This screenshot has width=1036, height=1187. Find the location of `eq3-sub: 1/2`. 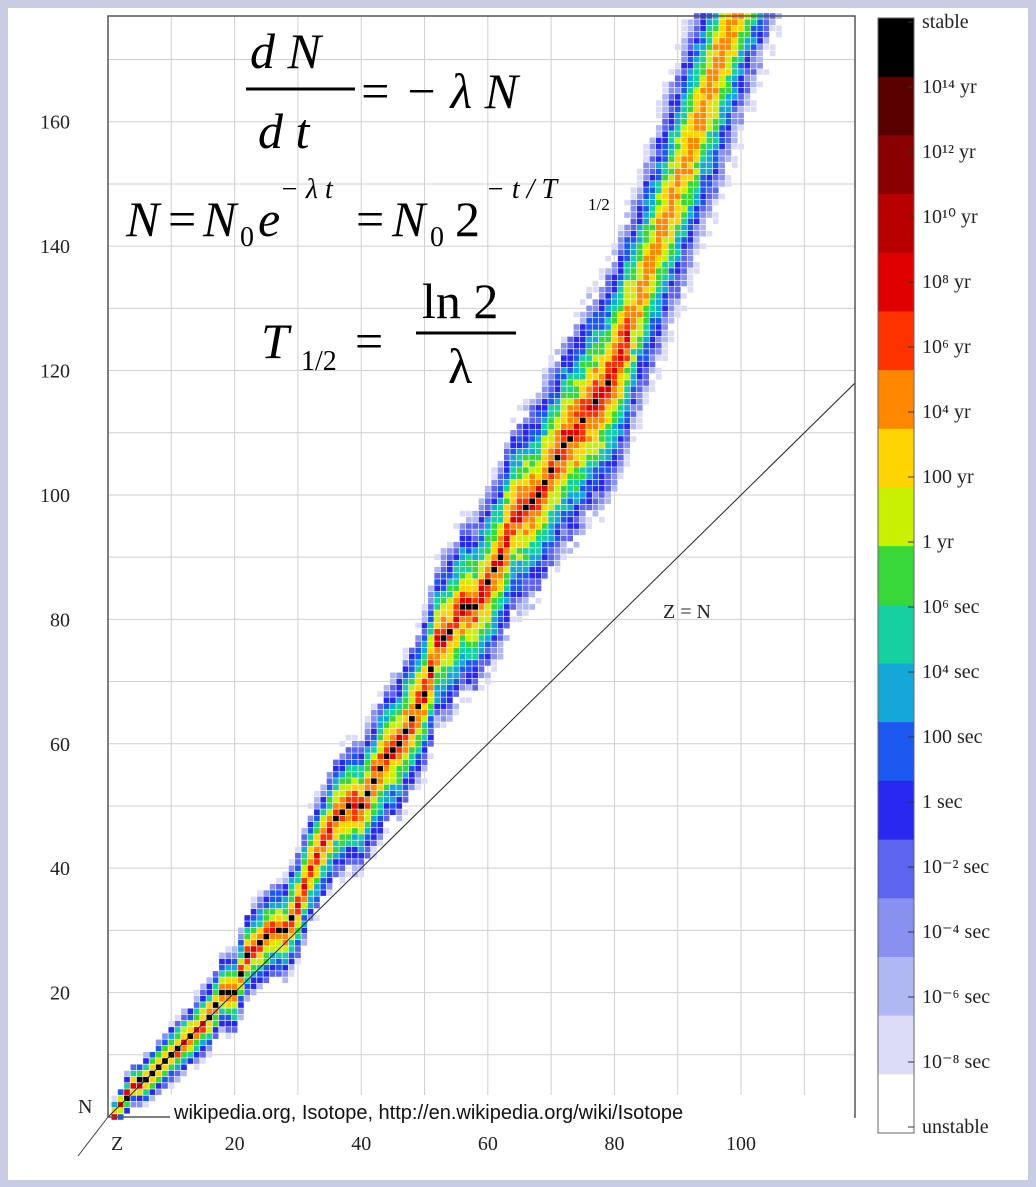

eq3-sub: 1/2 is located at coordinates (319, 361).